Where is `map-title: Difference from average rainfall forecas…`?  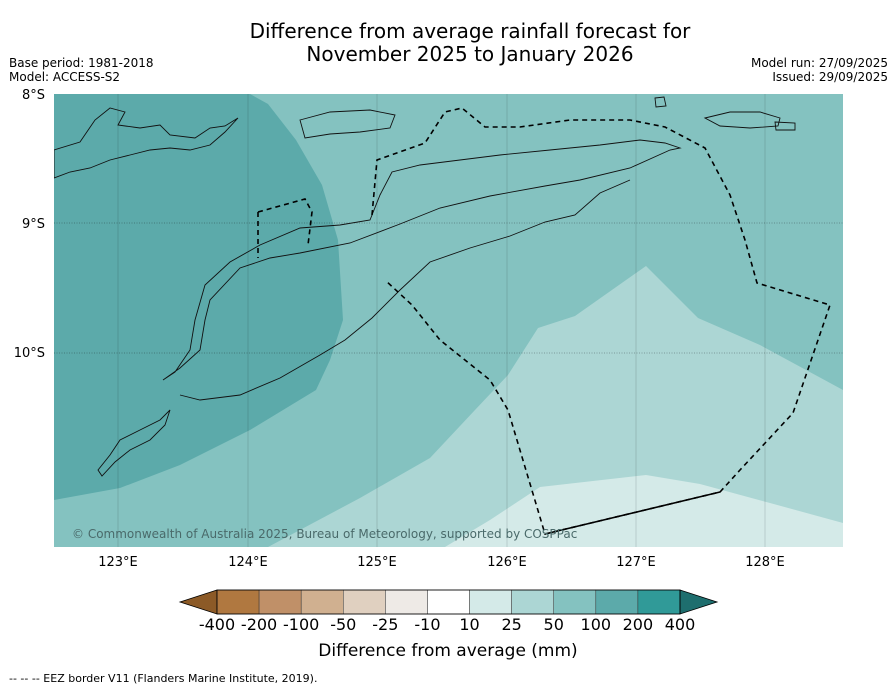 map-title: Difference from average rainfall forecas… is located at coordinates (448, 43).